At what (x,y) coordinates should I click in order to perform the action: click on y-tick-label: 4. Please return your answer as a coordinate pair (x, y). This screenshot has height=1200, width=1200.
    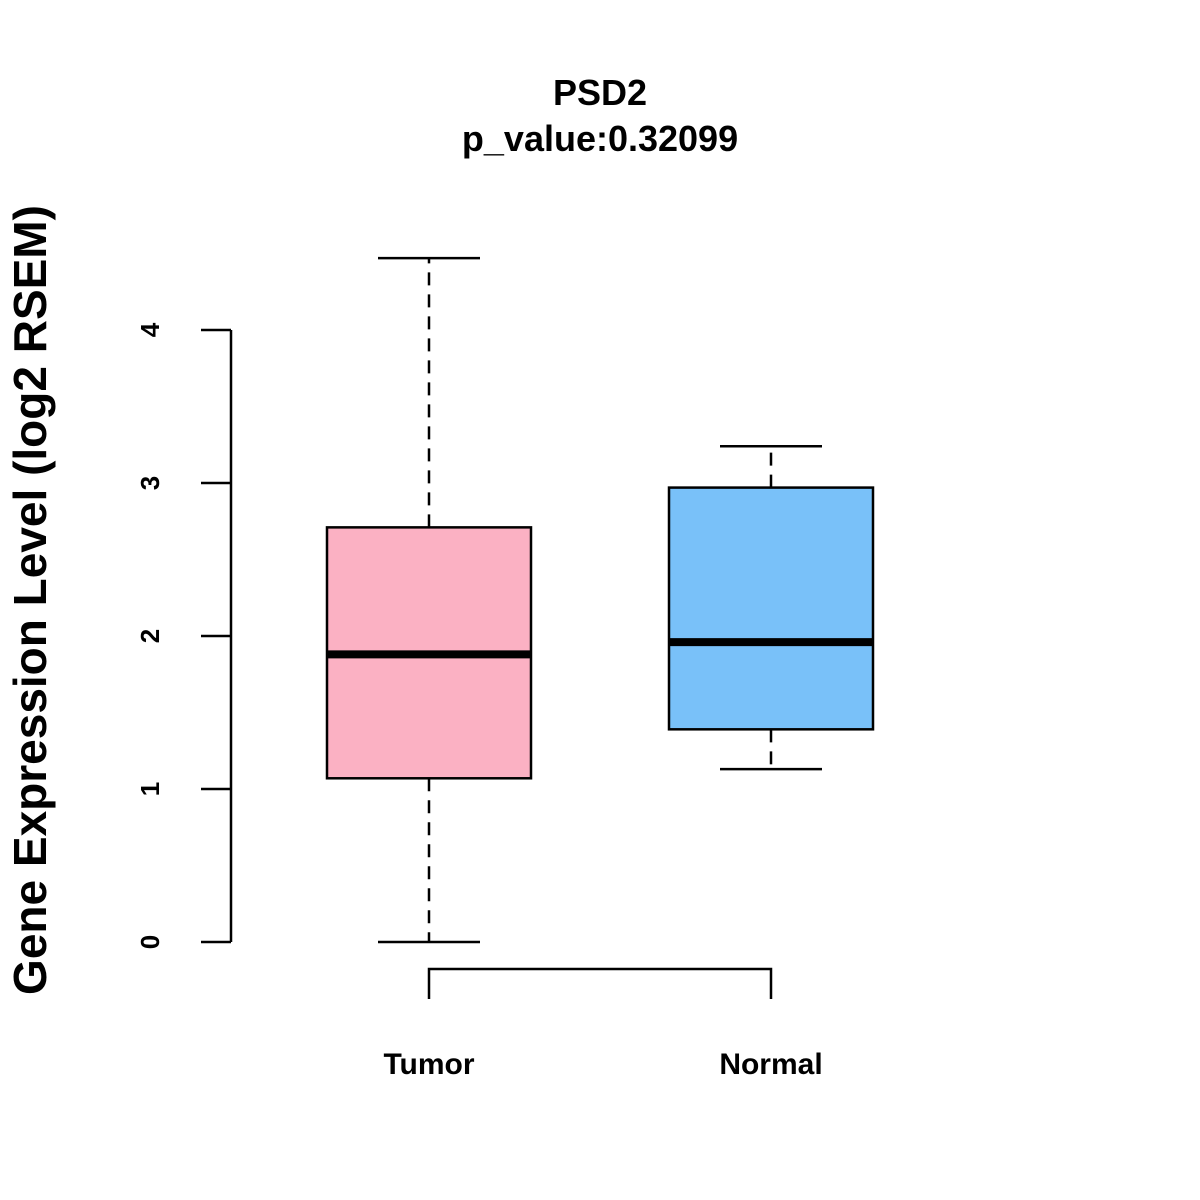
    Looking at the image, I should click on (150, 329).